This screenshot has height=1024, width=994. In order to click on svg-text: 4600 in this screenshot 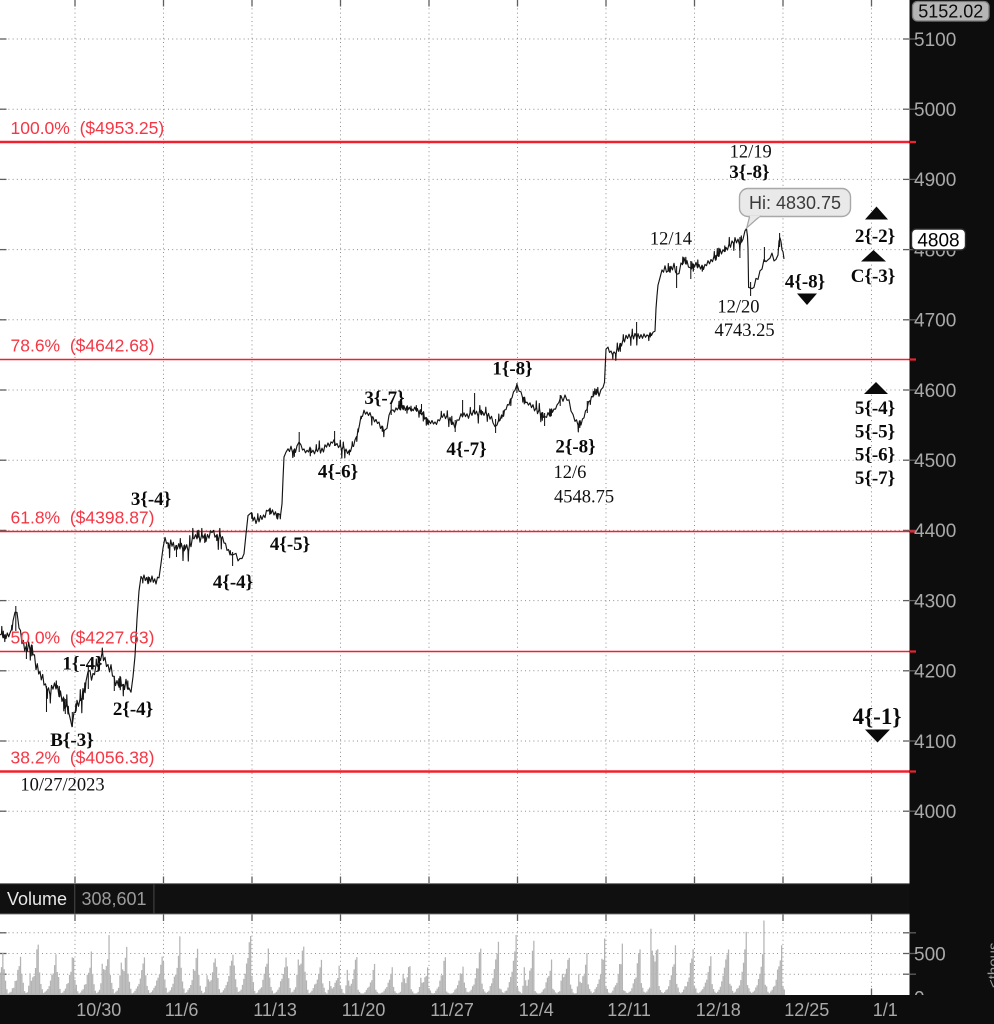, I will do `click(935, 391)`.